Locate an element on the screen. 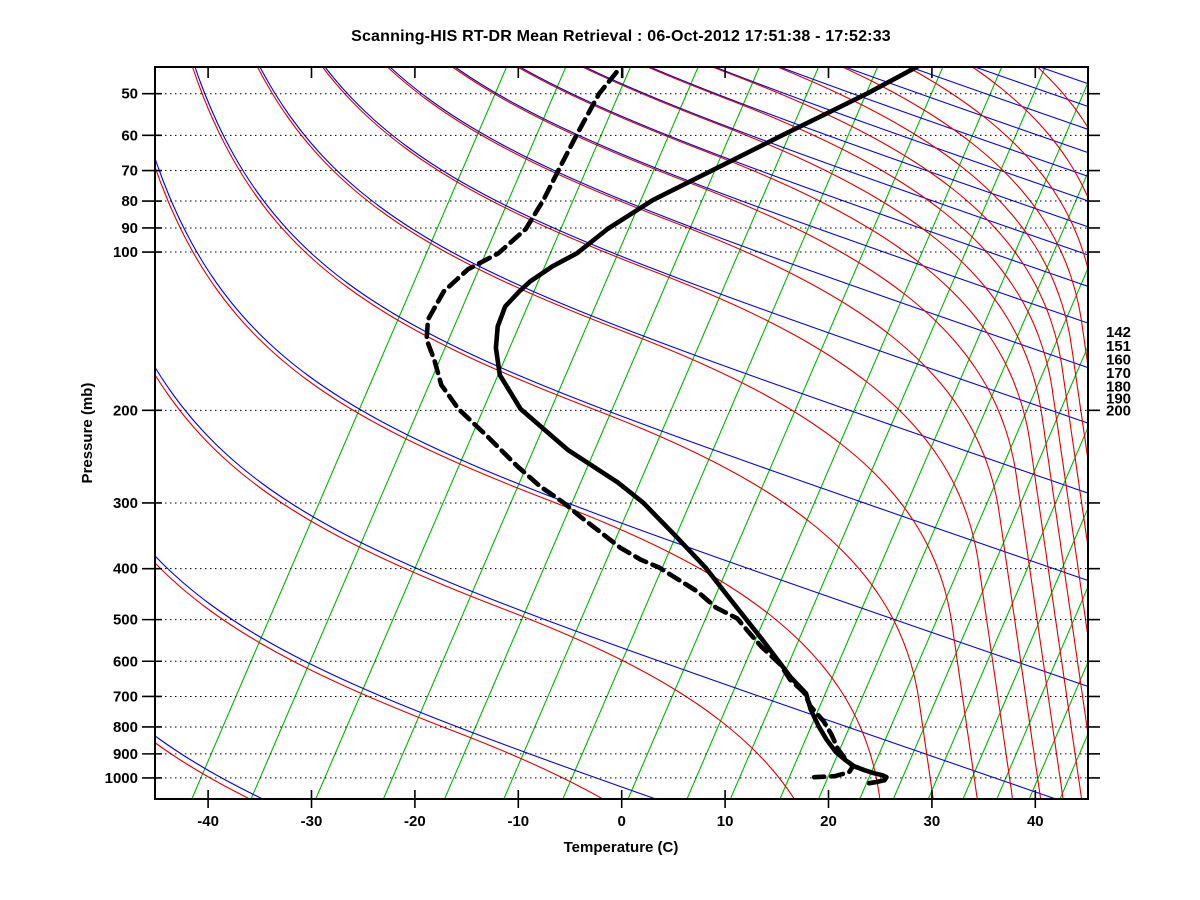 The width and height of the screenshot is (1200, 900). x-axis-title: Temperature (C) is located at coordinates (621, 847).